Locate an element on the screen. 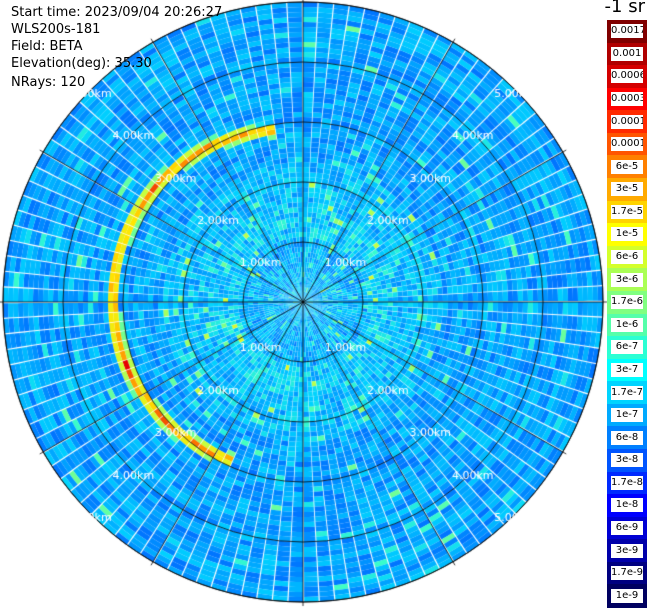 The height and width of the screenshot is (608, 647). colorbar-tick-label: 3e-8 is located at coordinates (627, 460).